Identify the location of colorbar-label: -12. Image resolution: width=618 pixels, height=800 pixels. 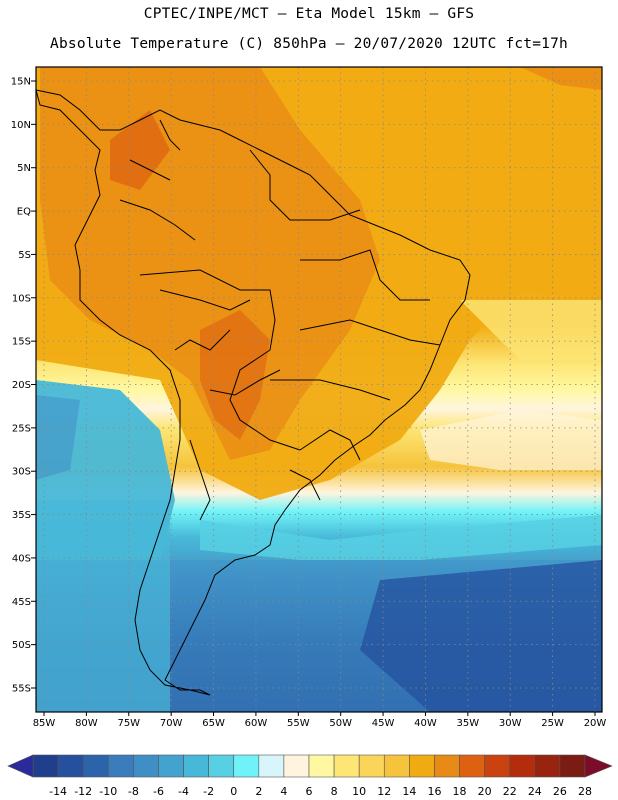
(83, 791).